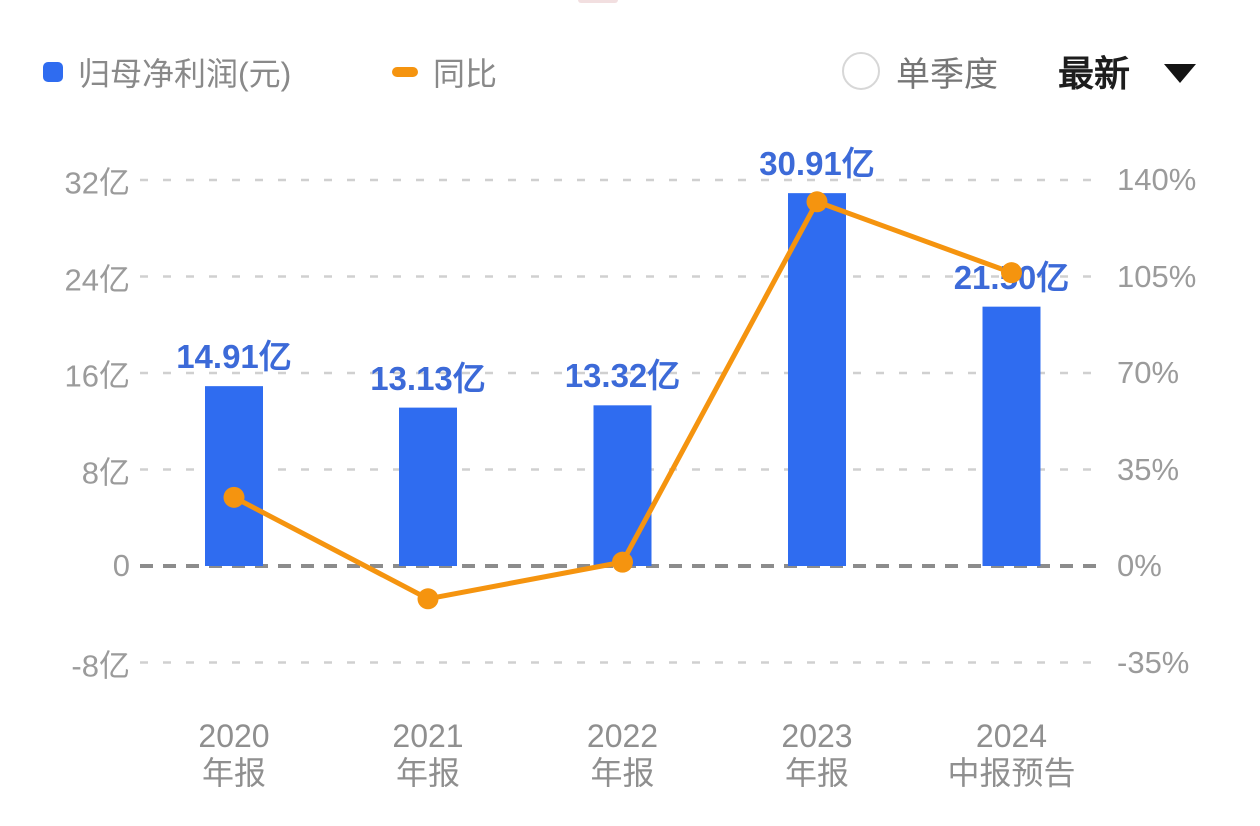 The width and height of the screenshot is (1260, 826). Describe the element at coordinates (622, 754) in the screenshot. I see `x-axis-label-2022: 2022 年报` at that location.